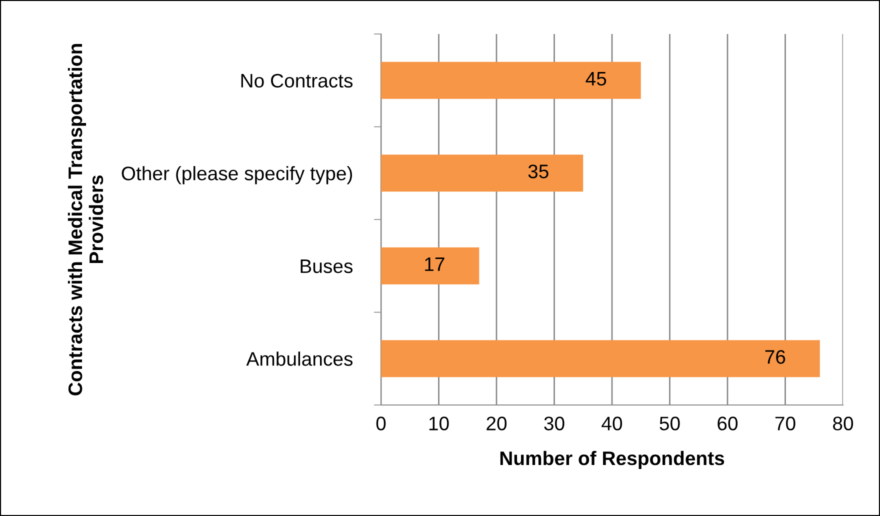 The image size is (880, 516). Describe the element at coordinates (496, 423) in the screenshot. I see `x-tick-label: 20` at that location.